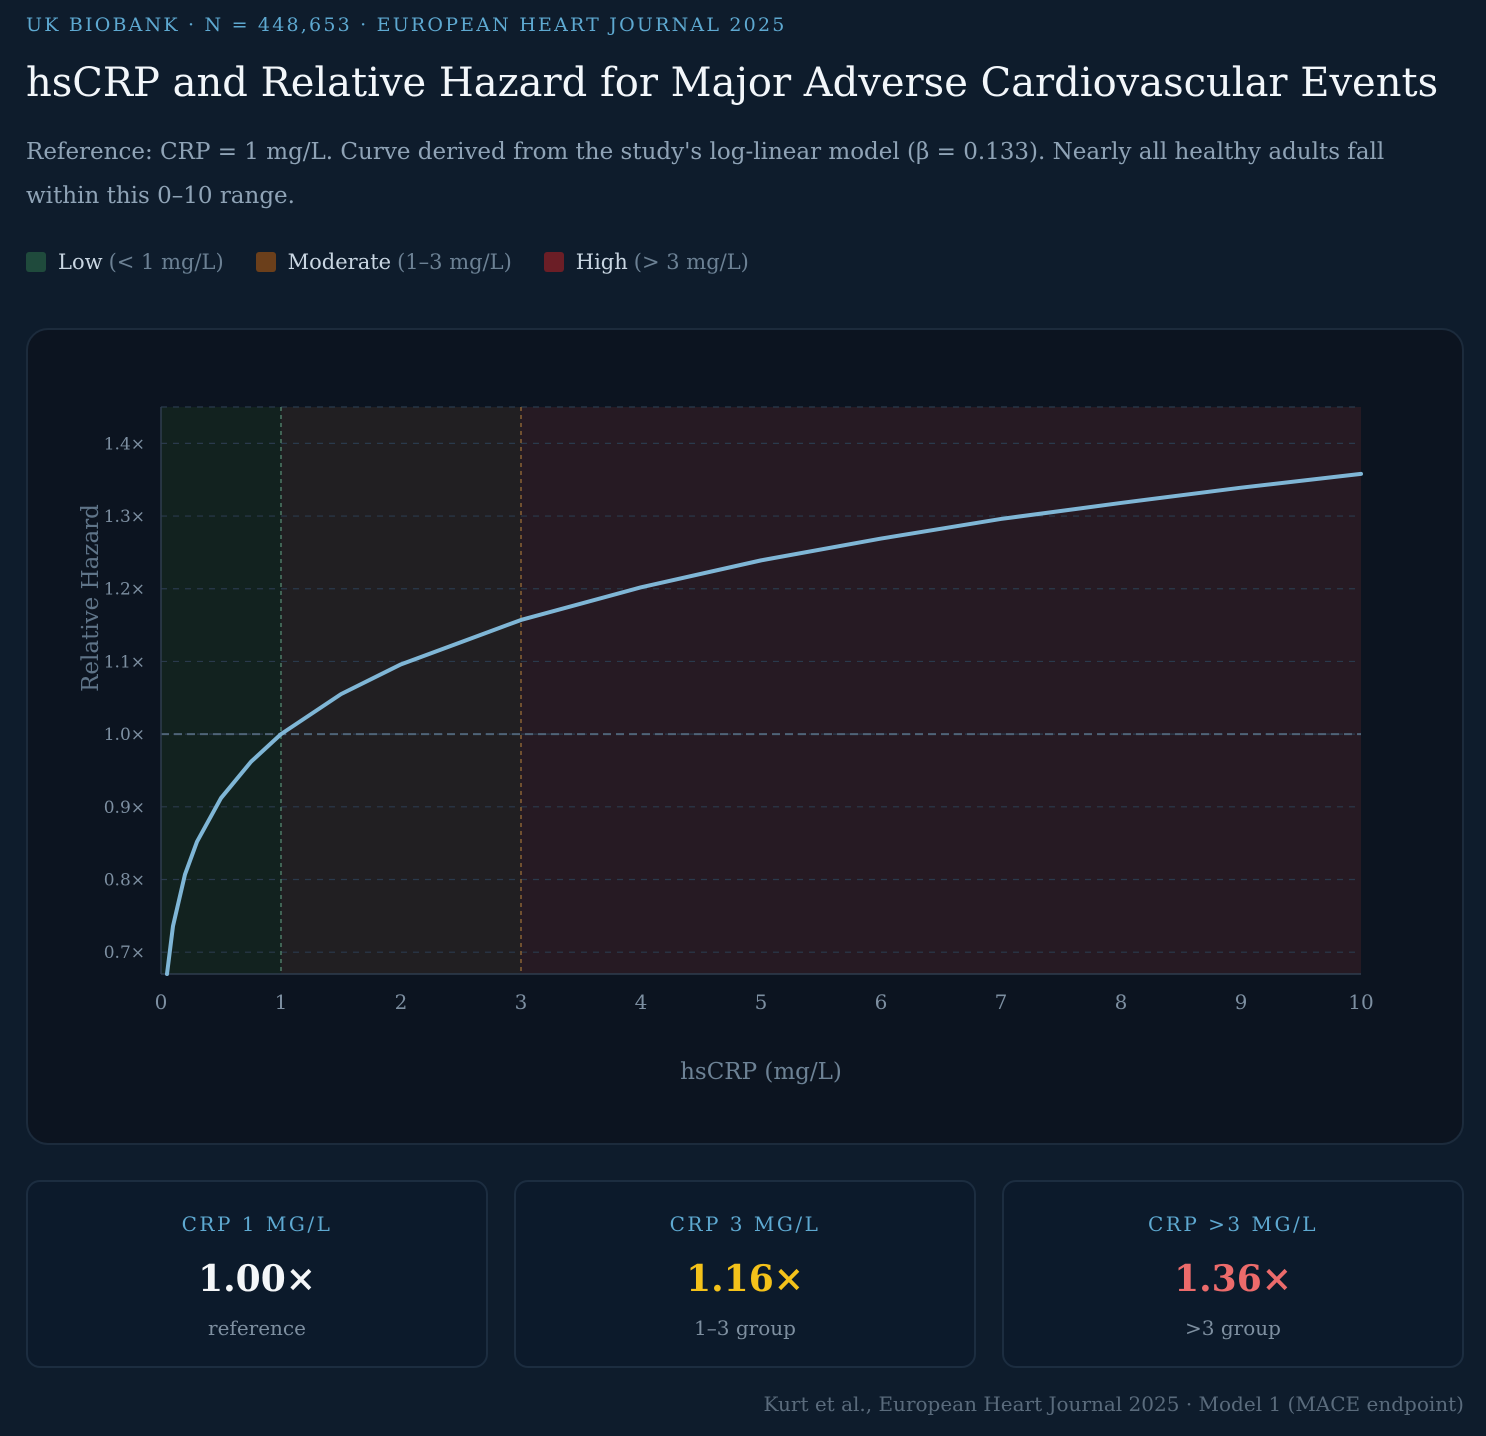 The height and width of the screenshot is (1436, 1486). Describe the element at coordinates (1360, 1002) in the screenshot. I see `x-tick-label: 10` at that location.